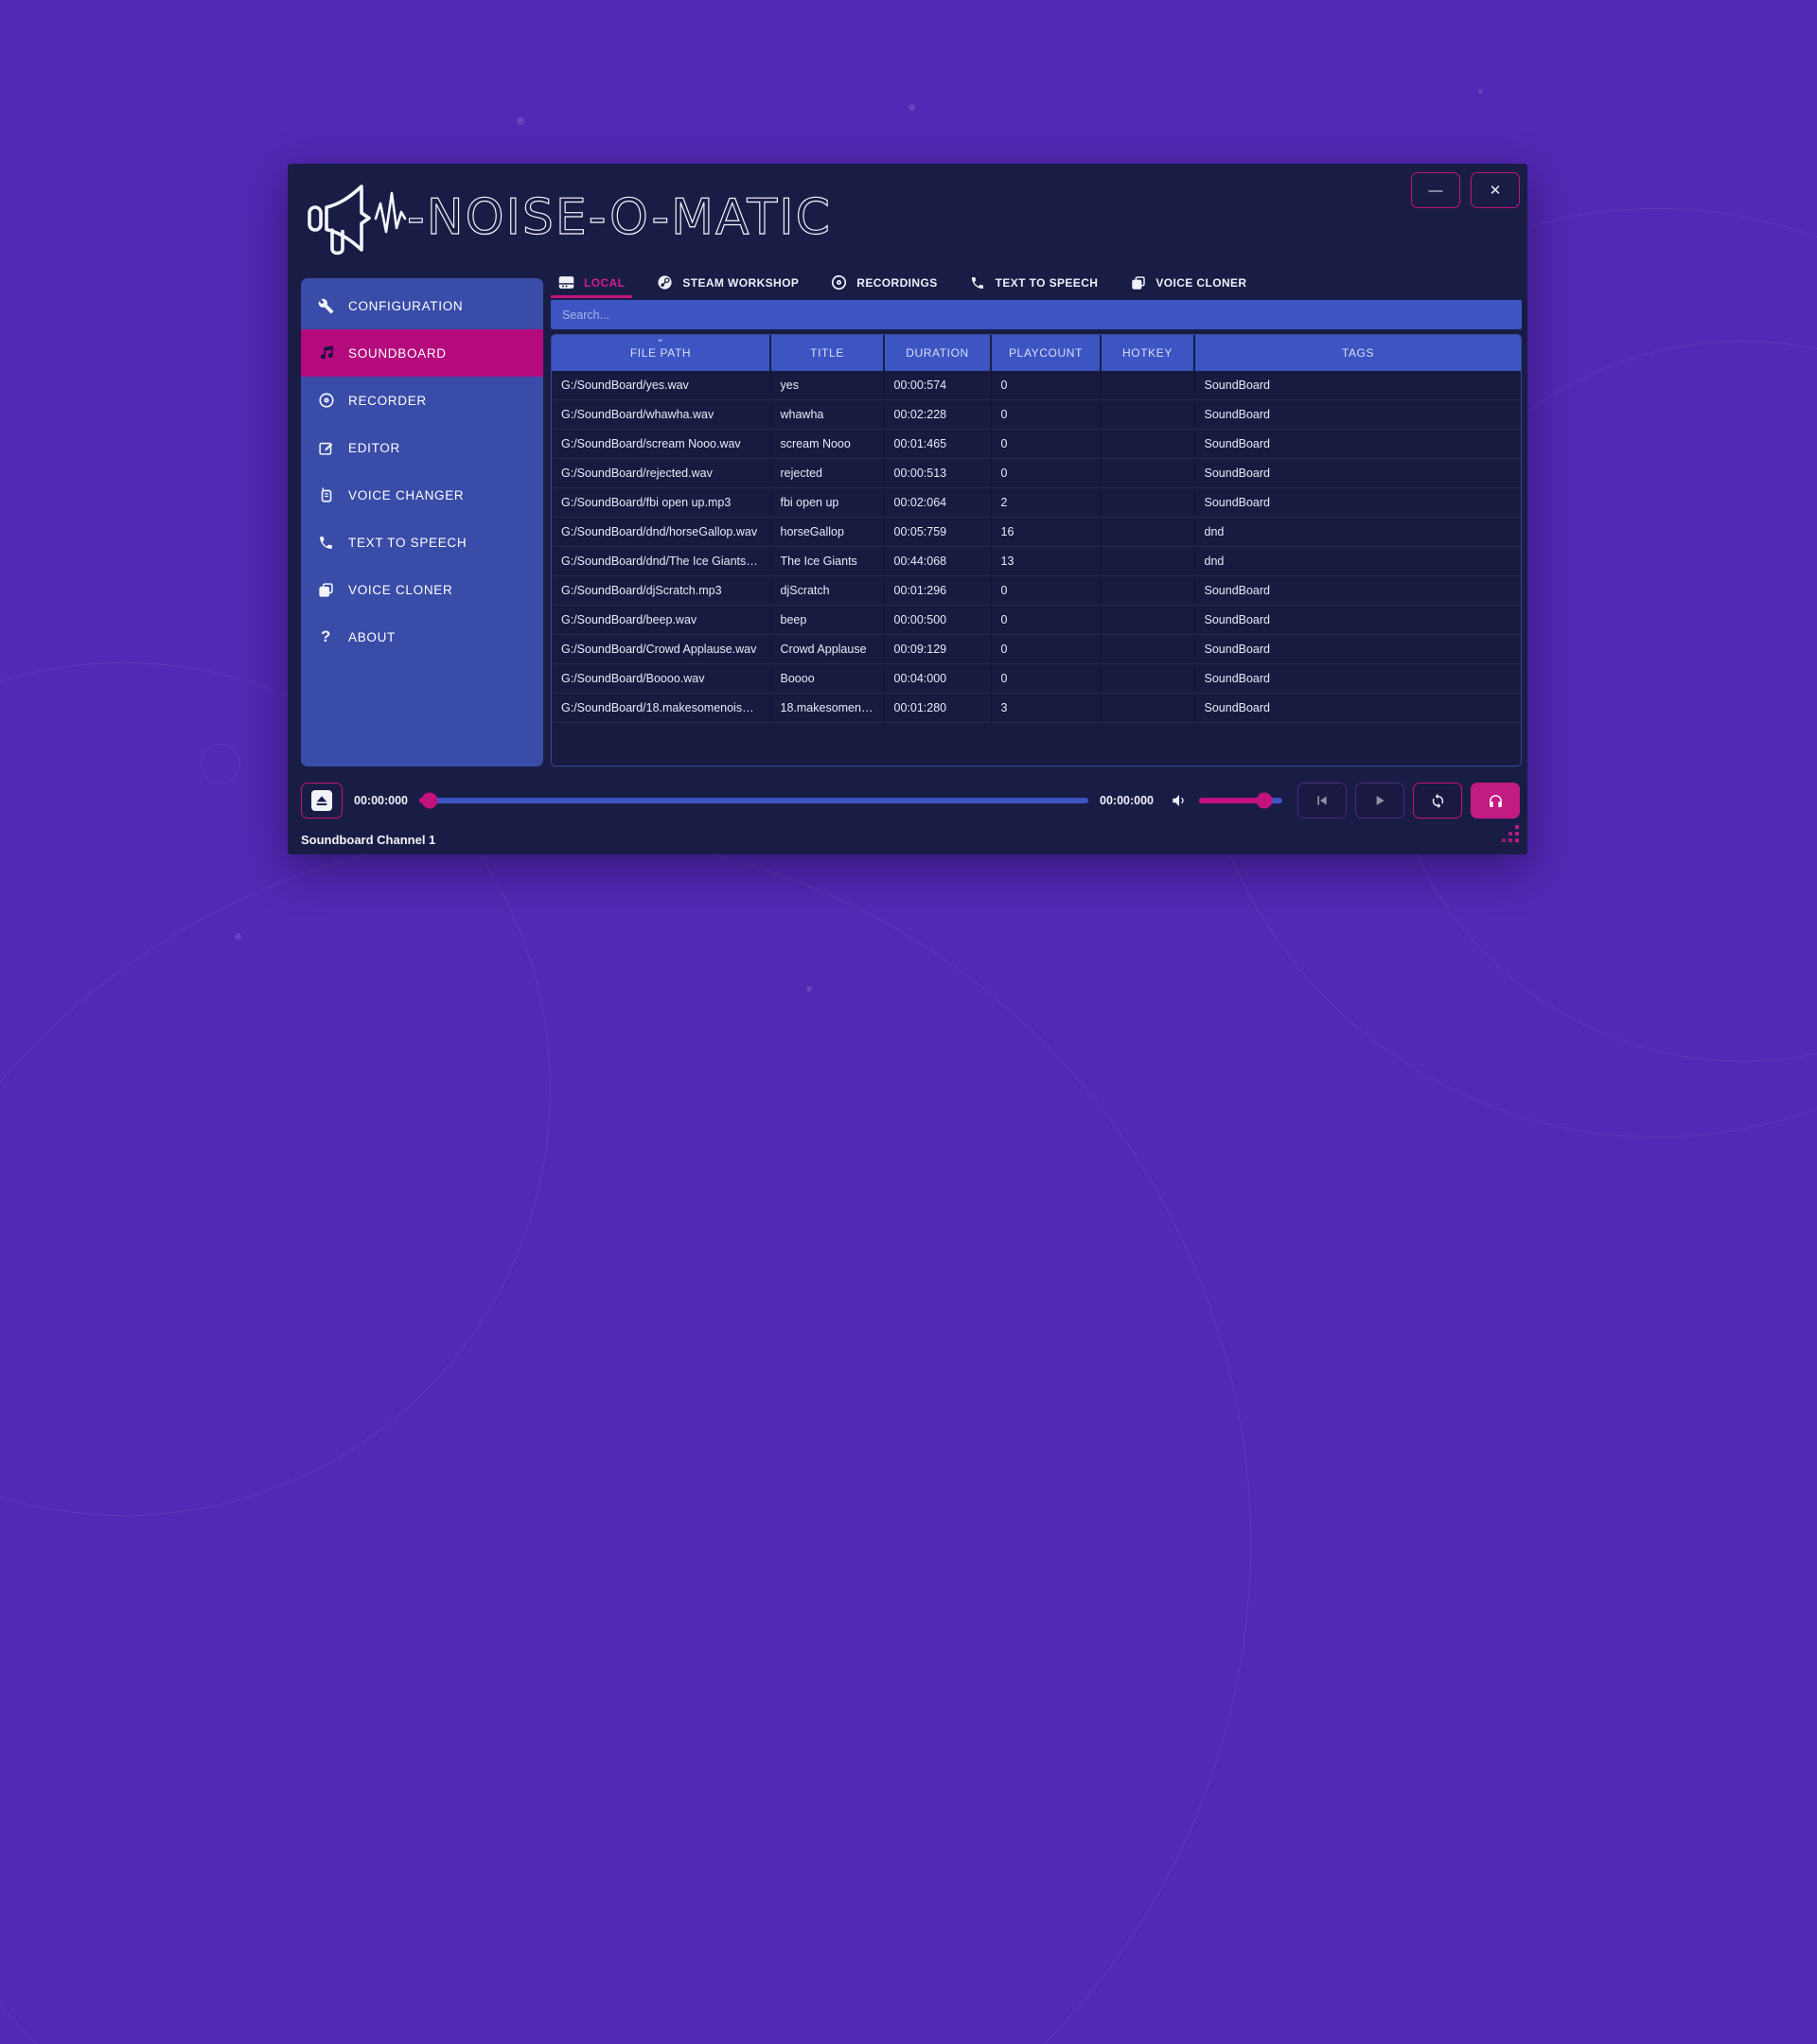  I want to click on cell-file-path: G:/SoundBoard/Boooo.wav, so click(661, 678).